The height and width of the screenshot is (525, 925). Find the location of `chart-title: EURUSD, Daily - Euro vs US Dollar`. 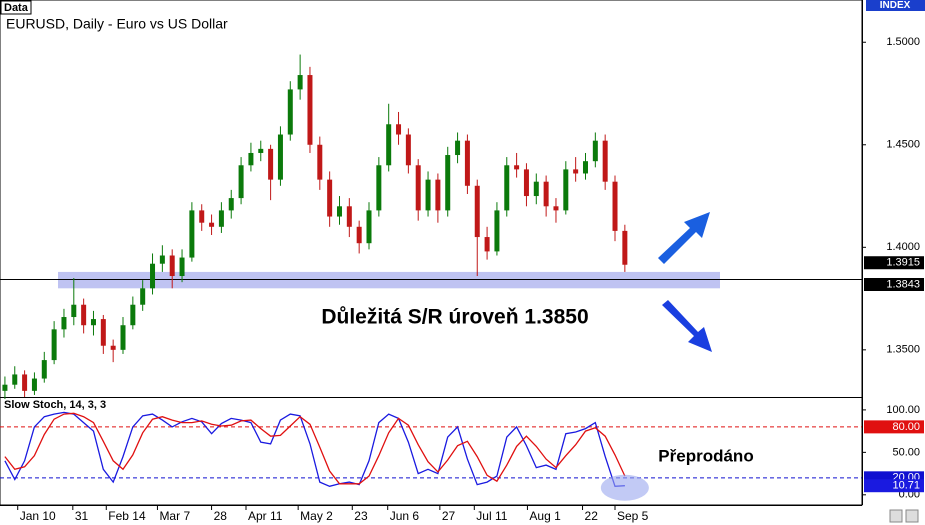

chart-title: EURUSD, Daily - Euro vs US Dollar is located at coordinates (117, 24).